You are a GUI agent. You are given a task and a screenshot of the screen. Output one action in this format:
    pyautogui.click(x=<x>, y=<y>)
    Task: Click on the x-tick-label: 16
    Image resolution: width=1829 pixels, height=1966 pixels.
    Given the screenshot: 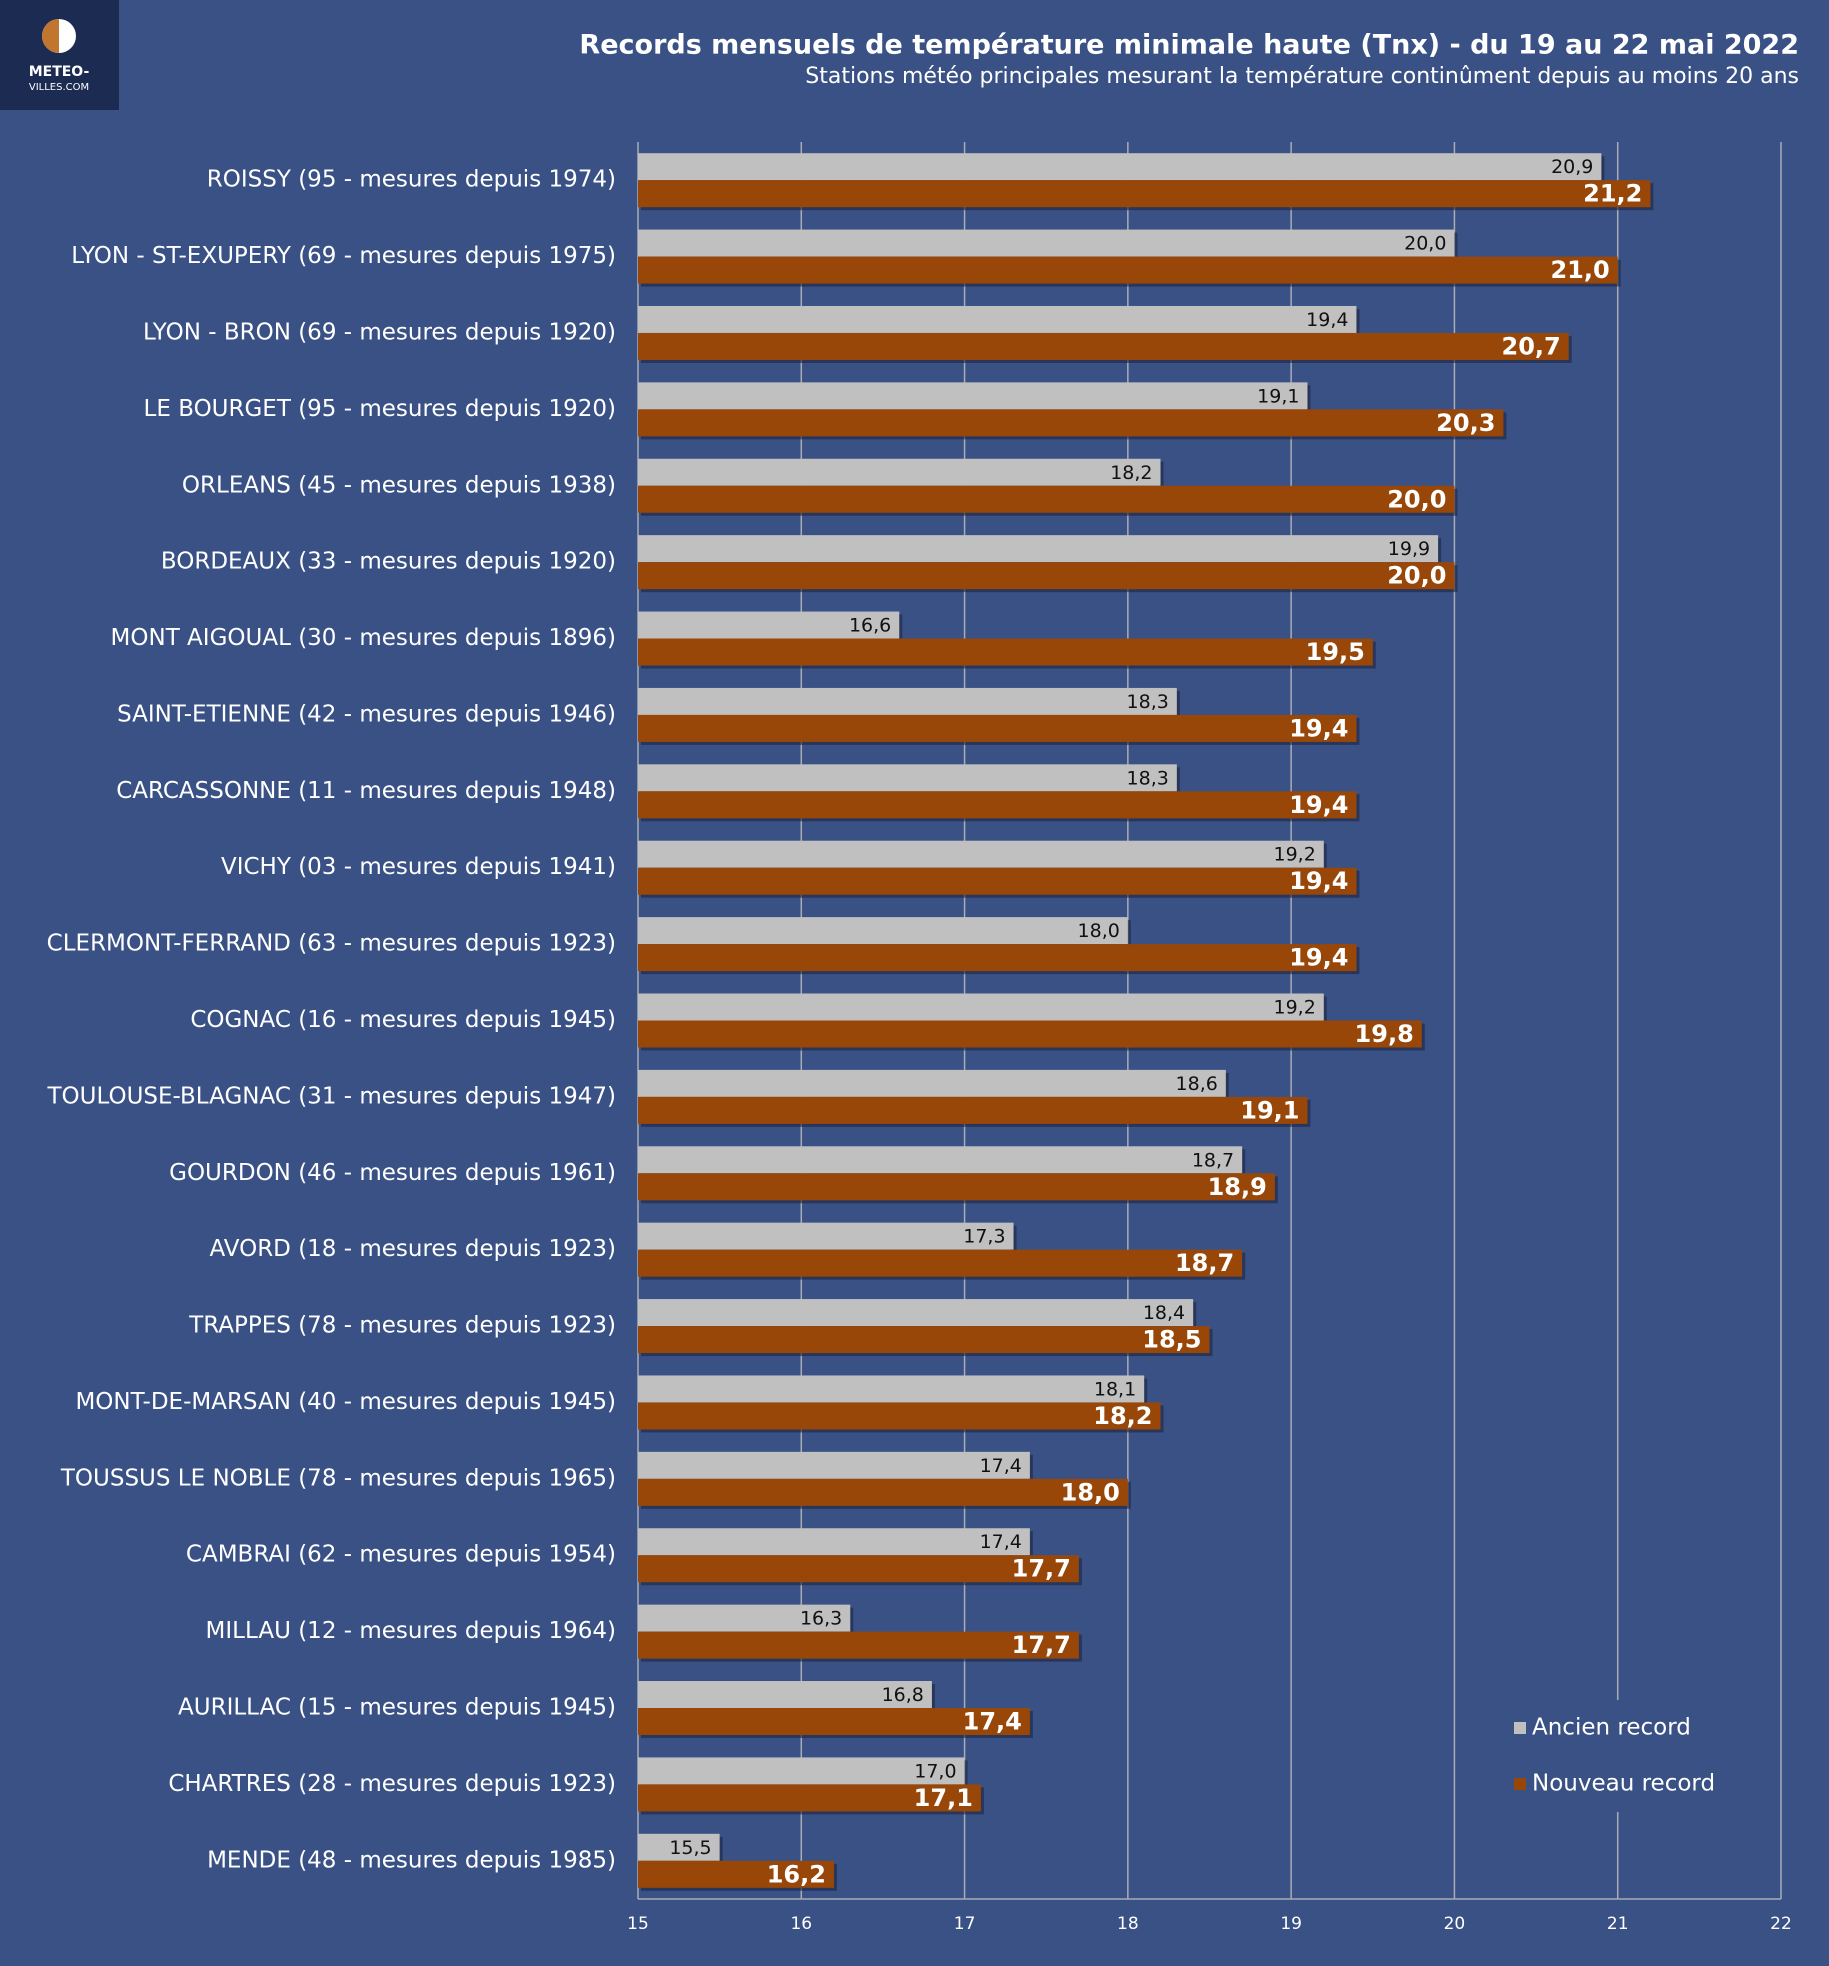 What is the action you would take?
    pyautogui.click(x=801, y=1924)
    